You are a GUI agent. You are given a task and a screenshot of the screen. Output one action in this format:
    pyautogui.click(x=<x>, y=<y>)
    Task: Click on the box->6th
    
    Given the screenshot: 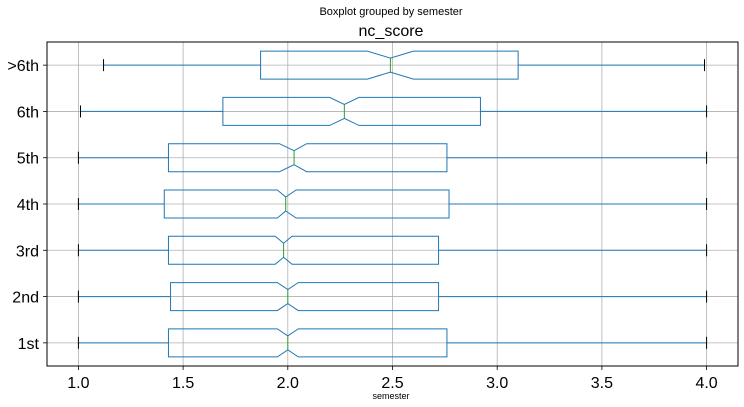 What is the action you would take?
    pyautogui.click(x=404, y=65)
    